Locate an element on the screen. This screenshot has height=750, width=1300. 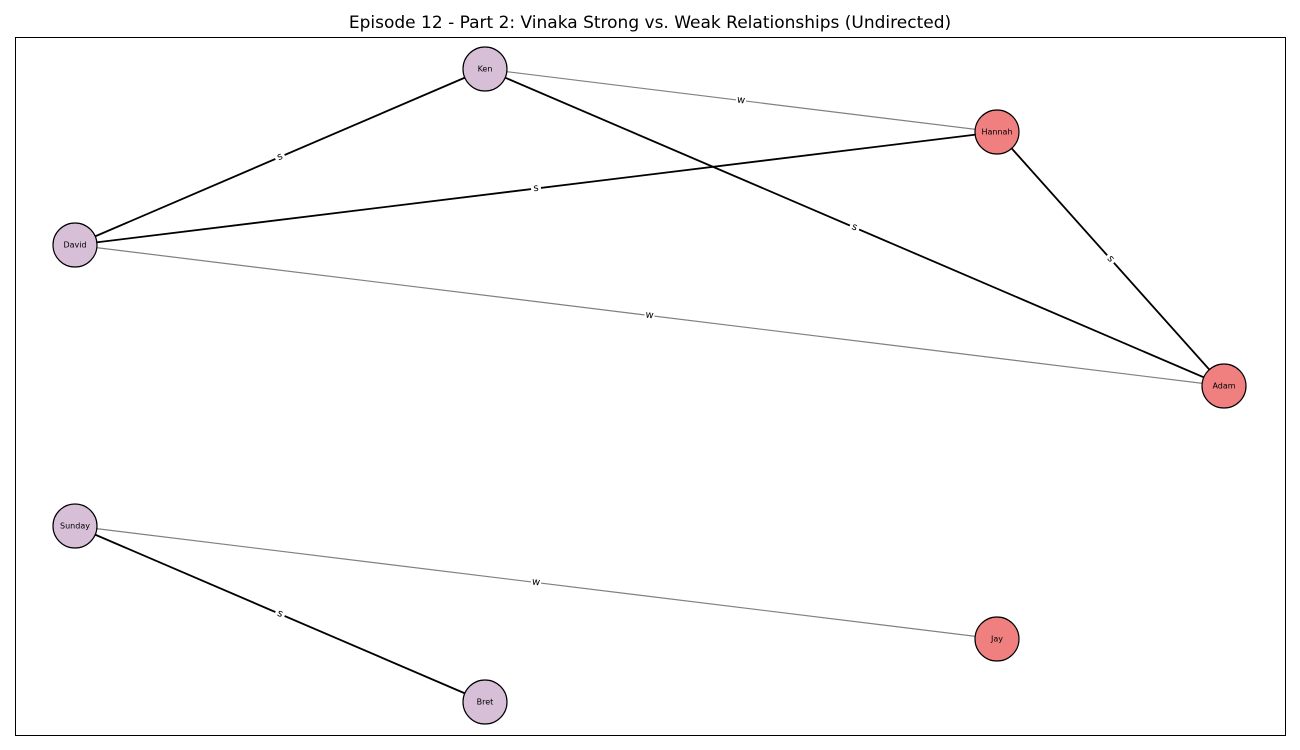
edge-label-group-1: s is located at coordinates (280, 157).